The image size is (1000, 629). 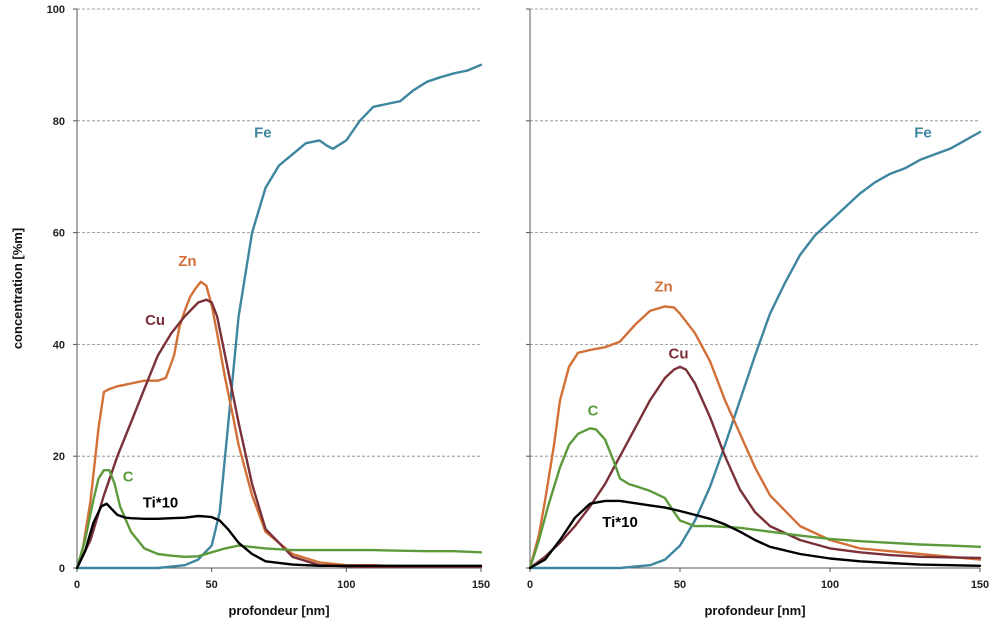 What do you see at coordinates (56, 10) in the screenshot?
I see `y-tick-label: 100` at bounding box center [56, 10].